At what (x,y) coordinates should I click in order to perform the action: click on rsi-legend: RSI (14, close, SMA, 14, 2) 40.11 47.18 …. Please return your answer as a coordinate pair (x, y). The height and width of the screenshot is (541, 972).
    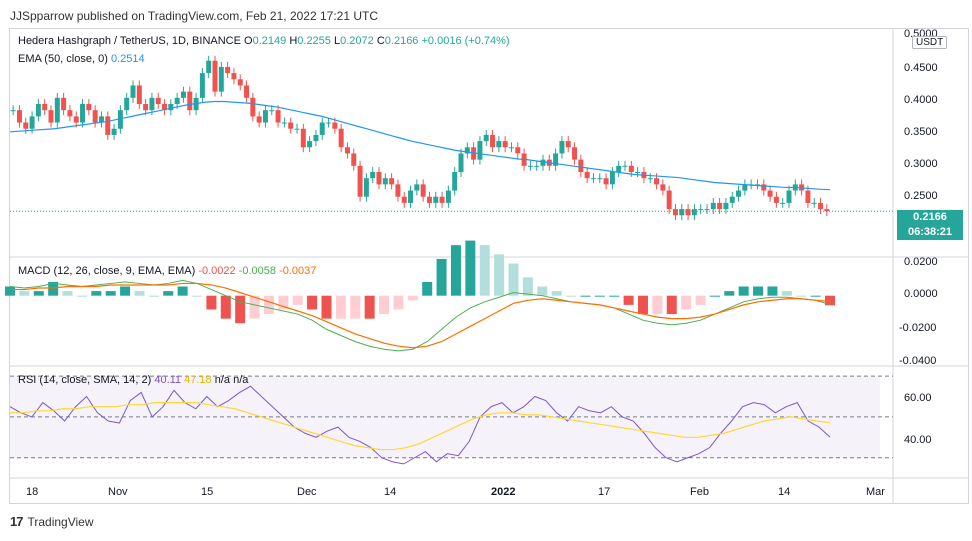
    Looking at the image, I should click on (133, 380).